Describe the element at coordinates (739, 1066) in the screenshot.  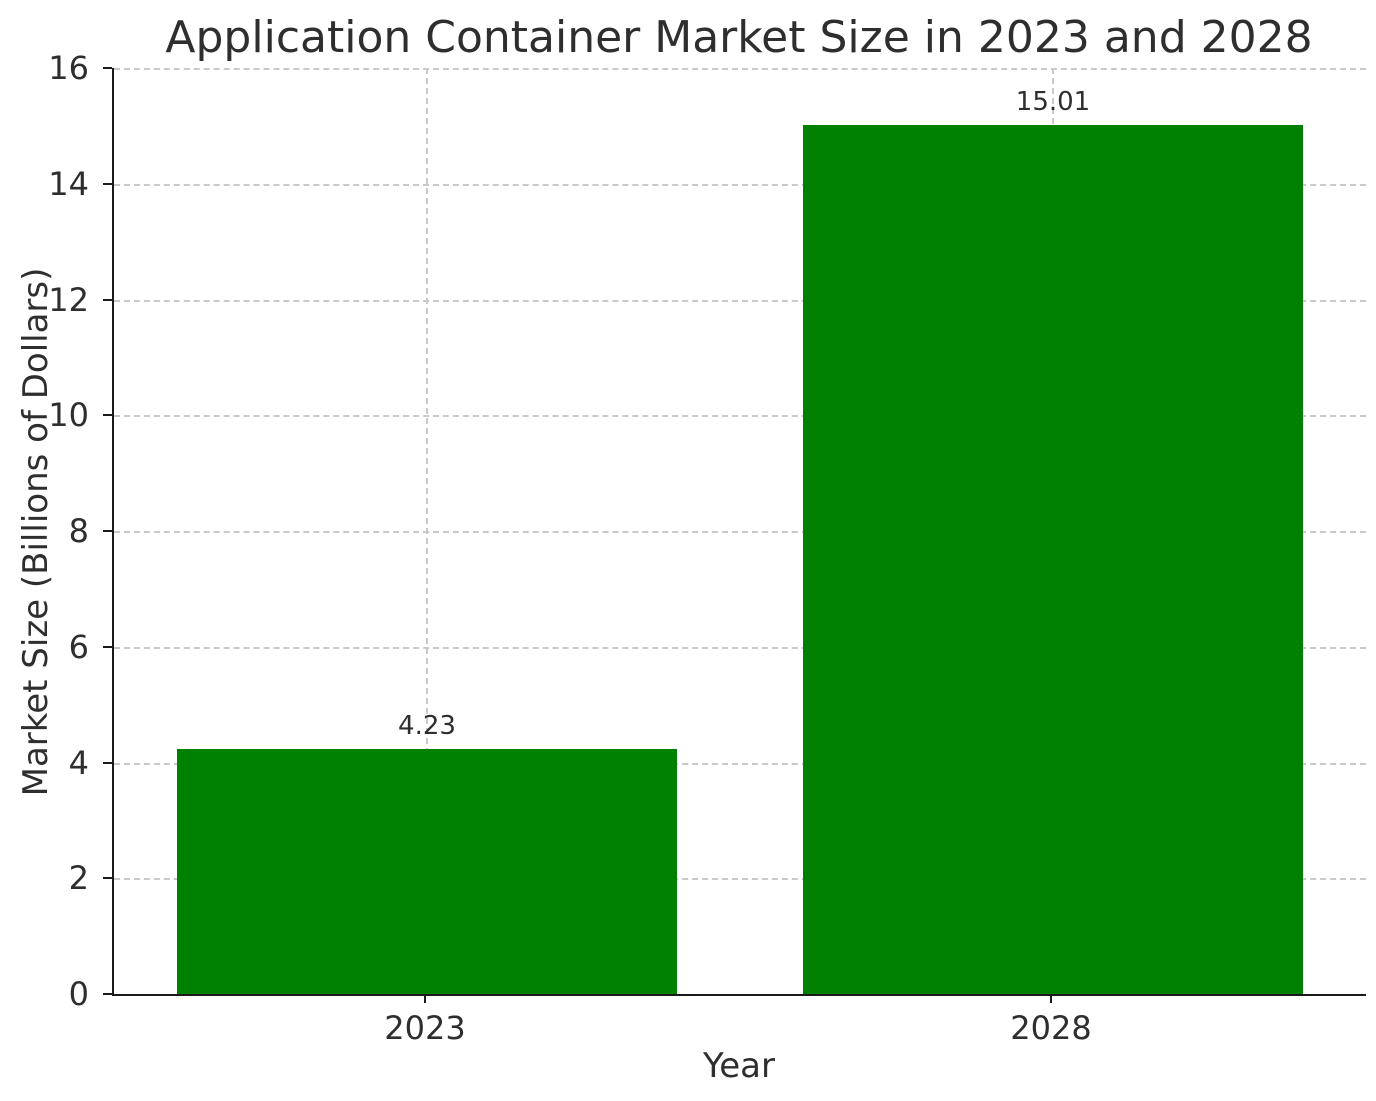
I see `x-axis-label: Year` at that location.